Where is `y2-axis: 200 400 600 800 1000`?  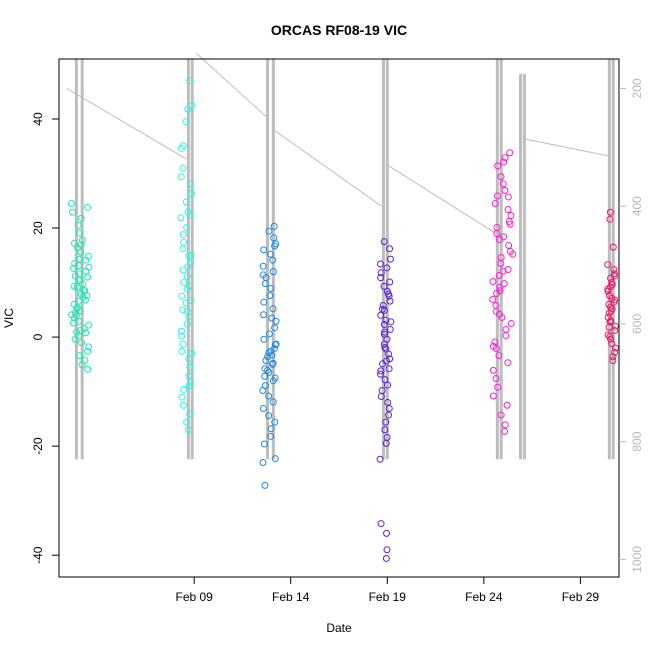
y2-axis: 200 400 600 800 1000 is located at coordinates (631, 325).